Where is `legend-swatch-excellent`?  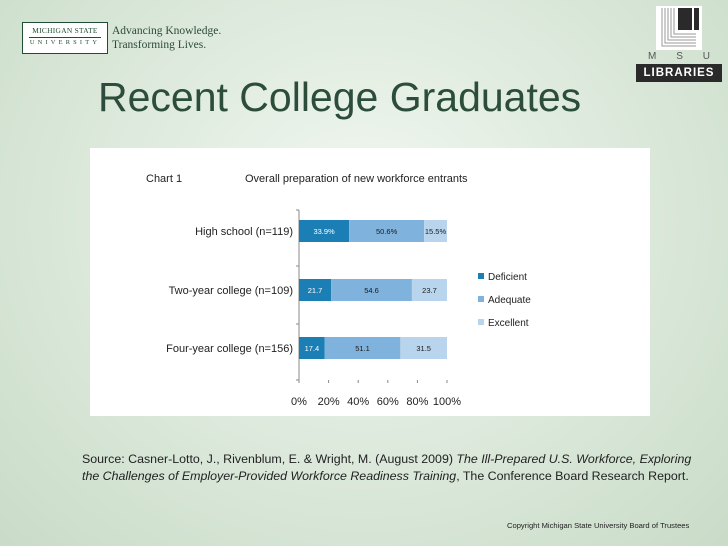 legend-swatch-excellent is located at coordinates (481, 322).